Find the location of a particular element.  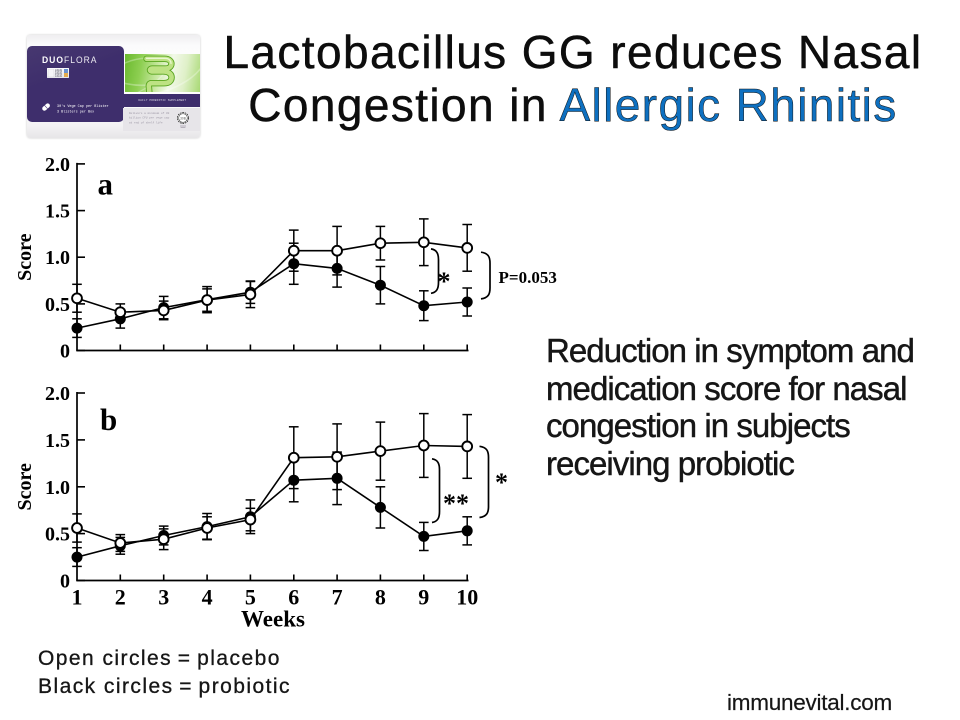

svg-text: 6 is located at coordinates (293, 597).